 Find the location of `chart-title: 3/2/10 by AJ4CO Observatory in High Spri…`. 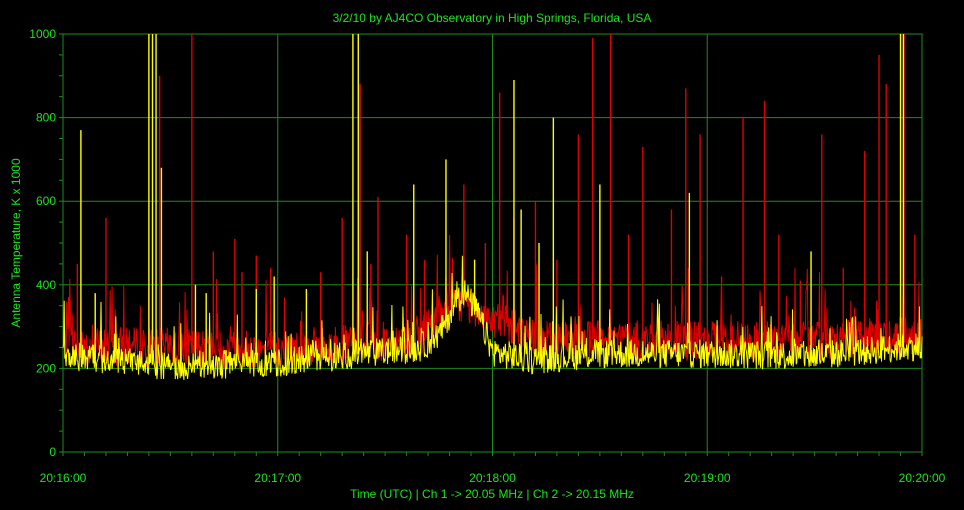

chart-title: 3/2/10 by AJ4CO Observatory in High Spri… is located at coordinates (492, 18).